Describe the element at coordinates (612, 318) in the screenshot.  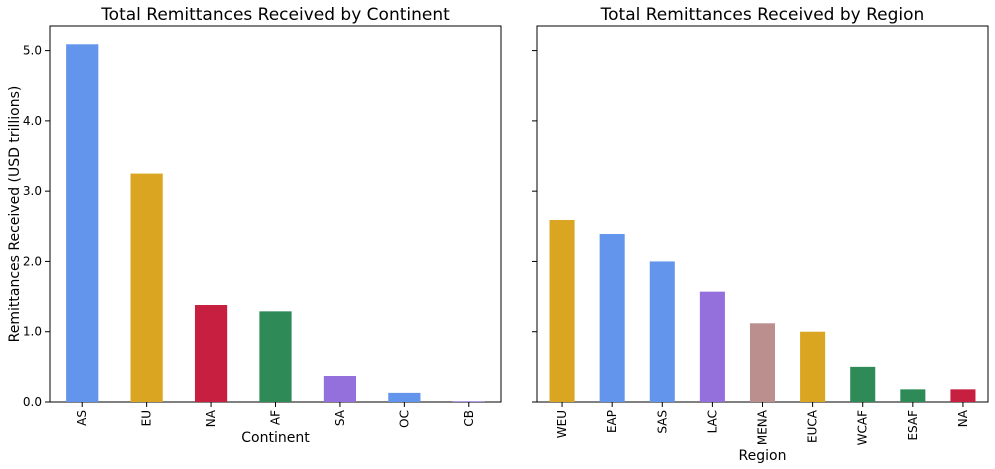
I see `region-bar-eap` at that location.